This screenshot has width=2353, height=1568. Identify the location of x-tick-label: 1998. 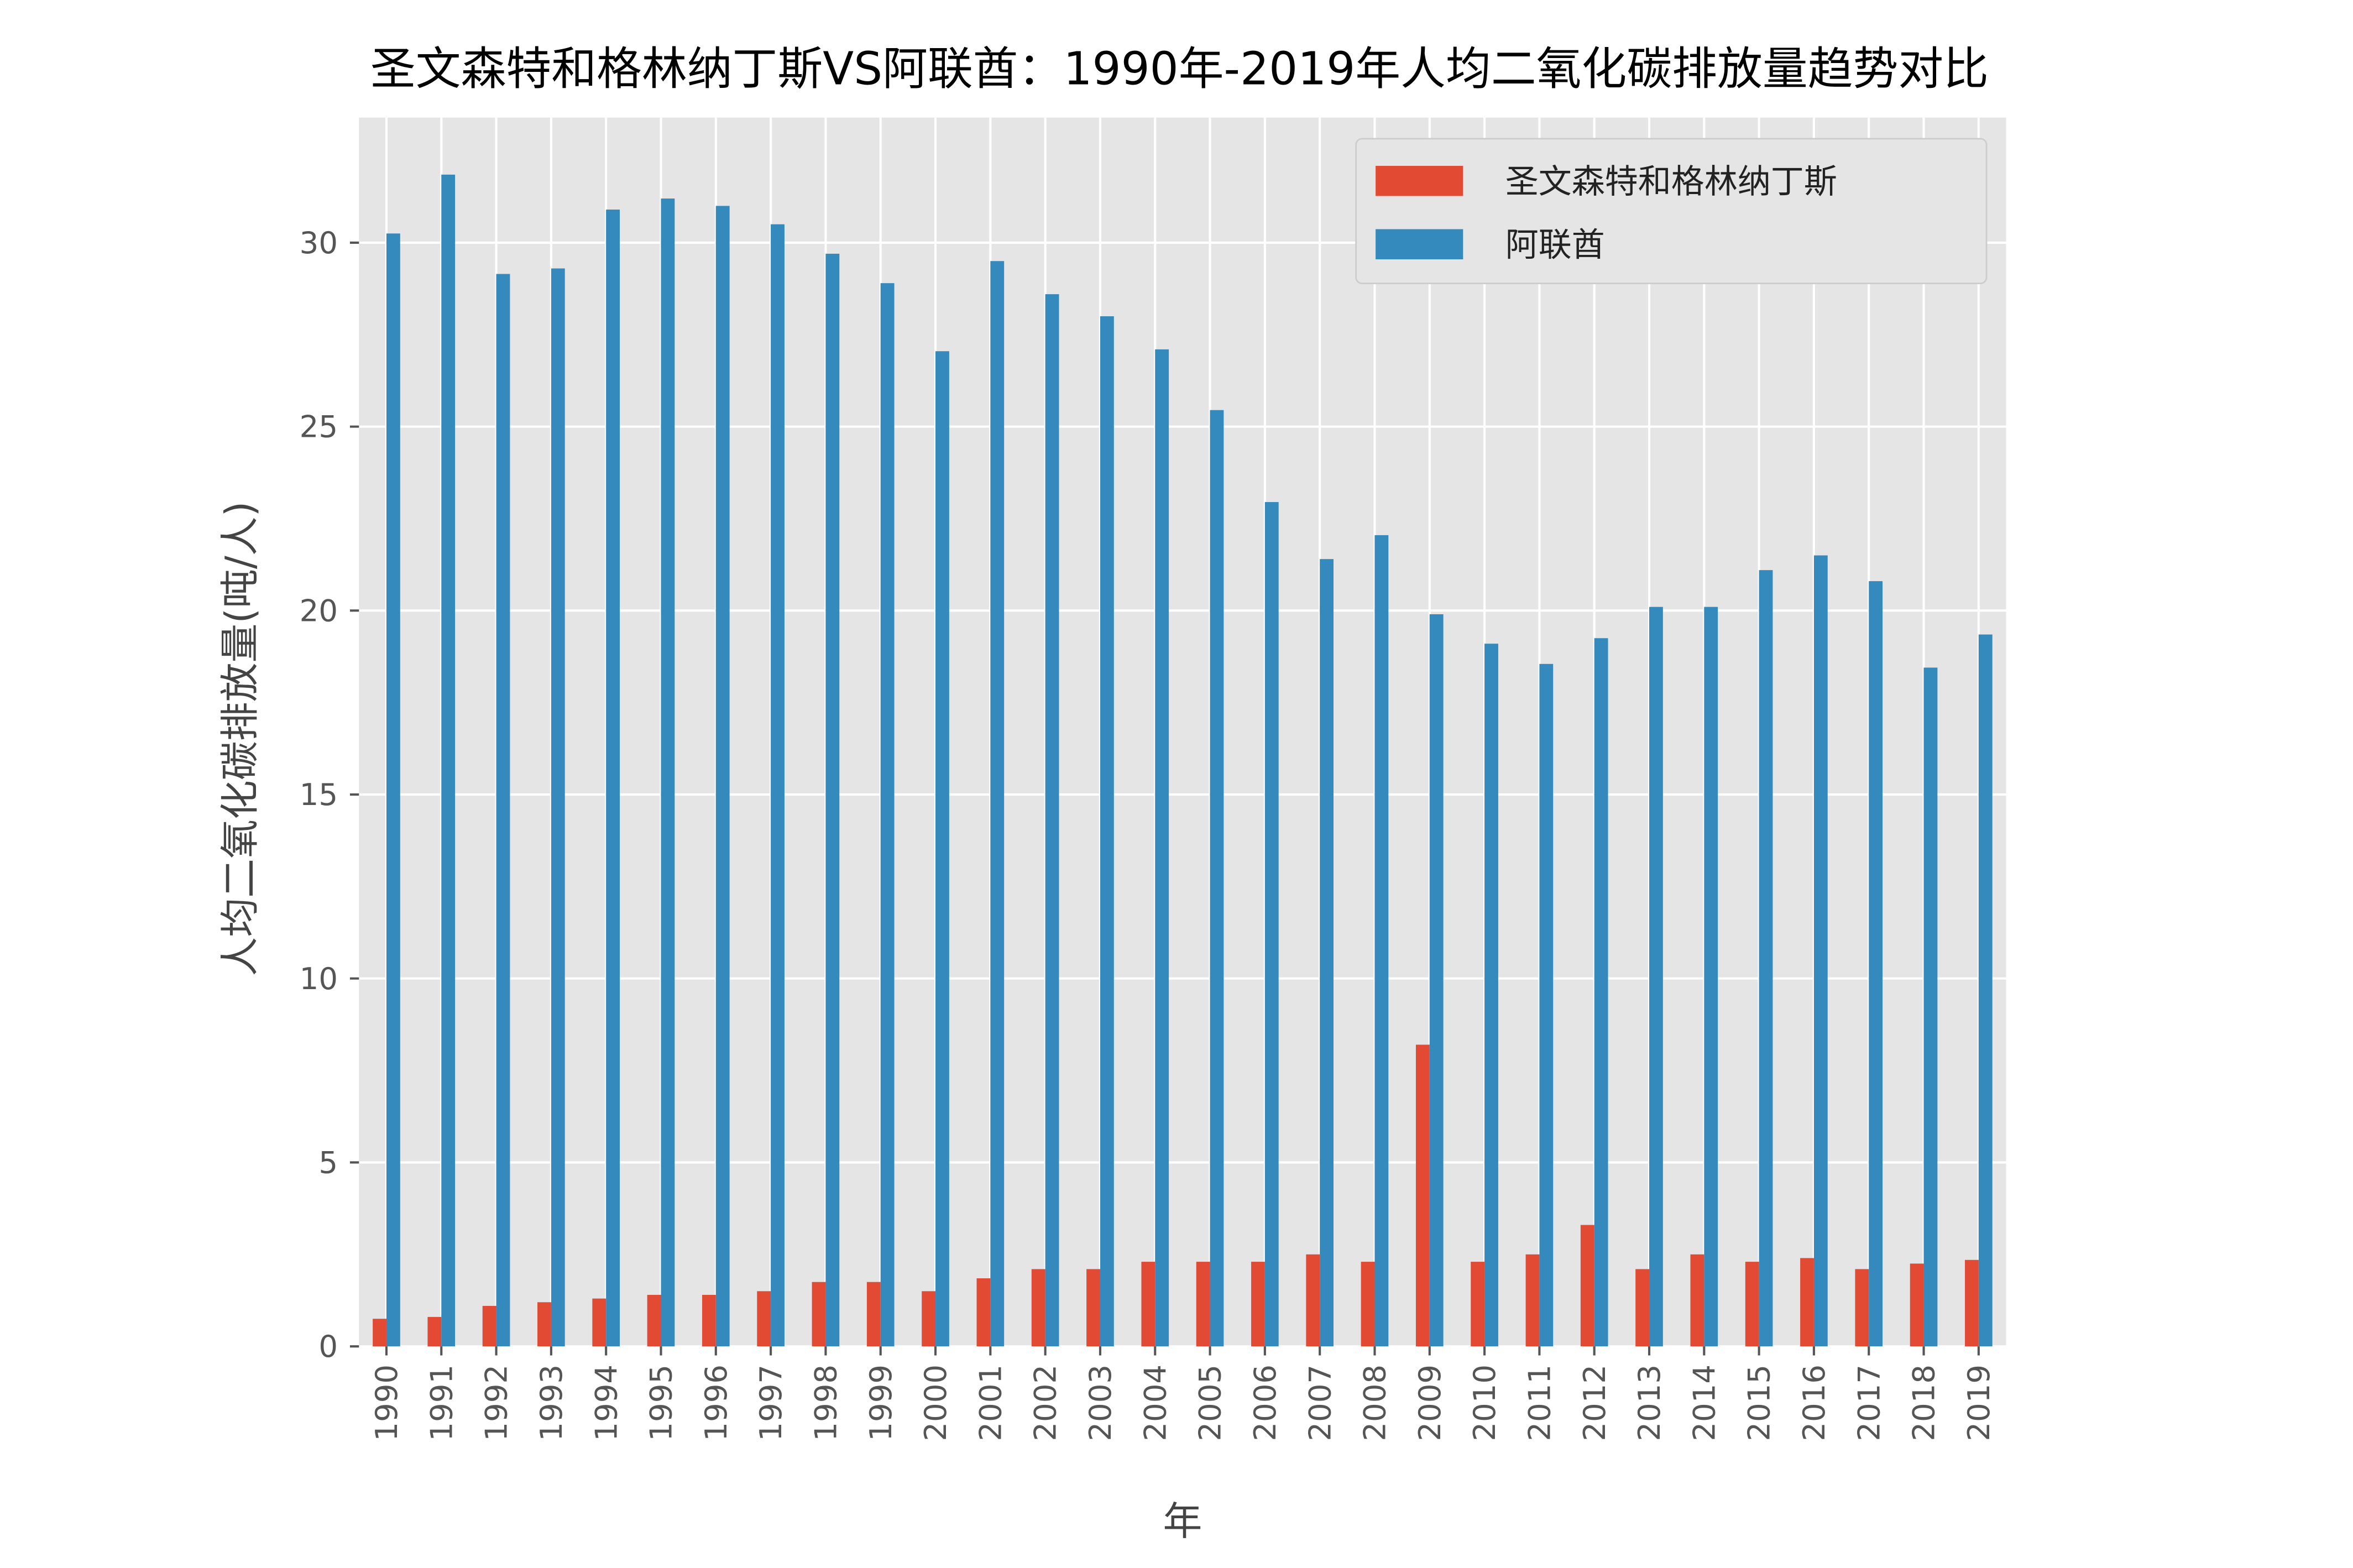
(826, 1403).